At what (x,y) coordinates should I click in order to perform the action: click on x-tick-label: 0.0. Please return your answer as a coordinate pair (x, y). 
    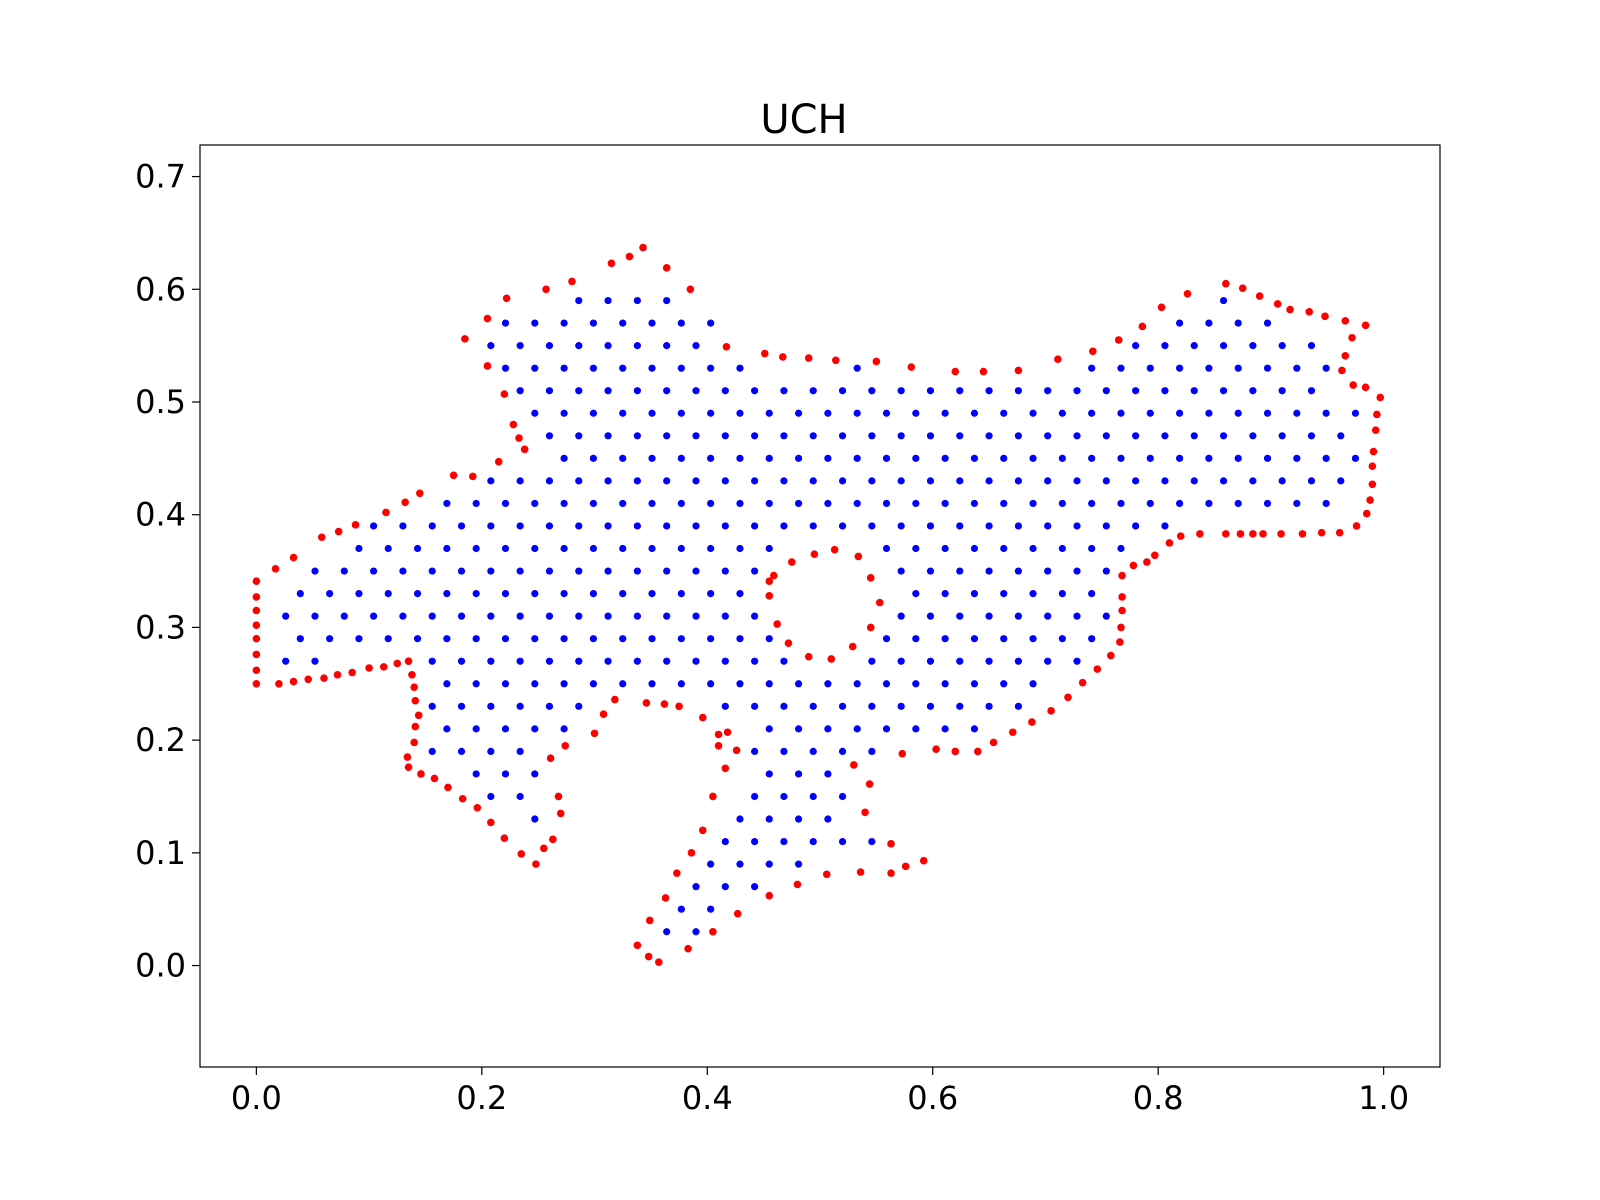
    Looking at the image, I should click on (256, 1098).